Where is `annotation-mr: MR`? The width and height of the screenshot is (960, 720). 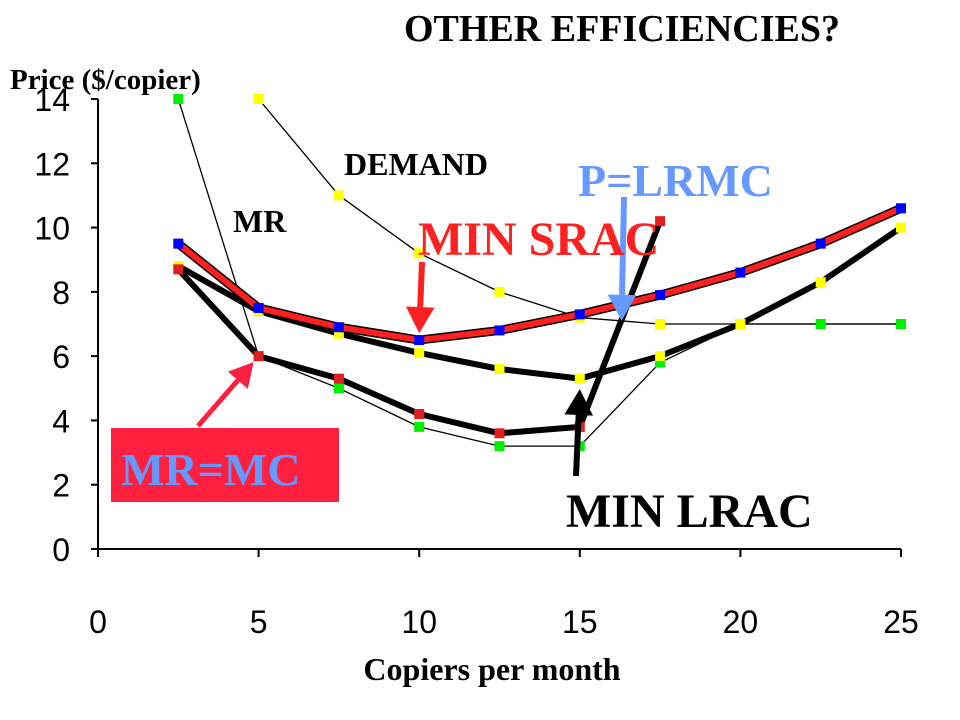 annotation-mr: MR is located at coordinates (260, 221).